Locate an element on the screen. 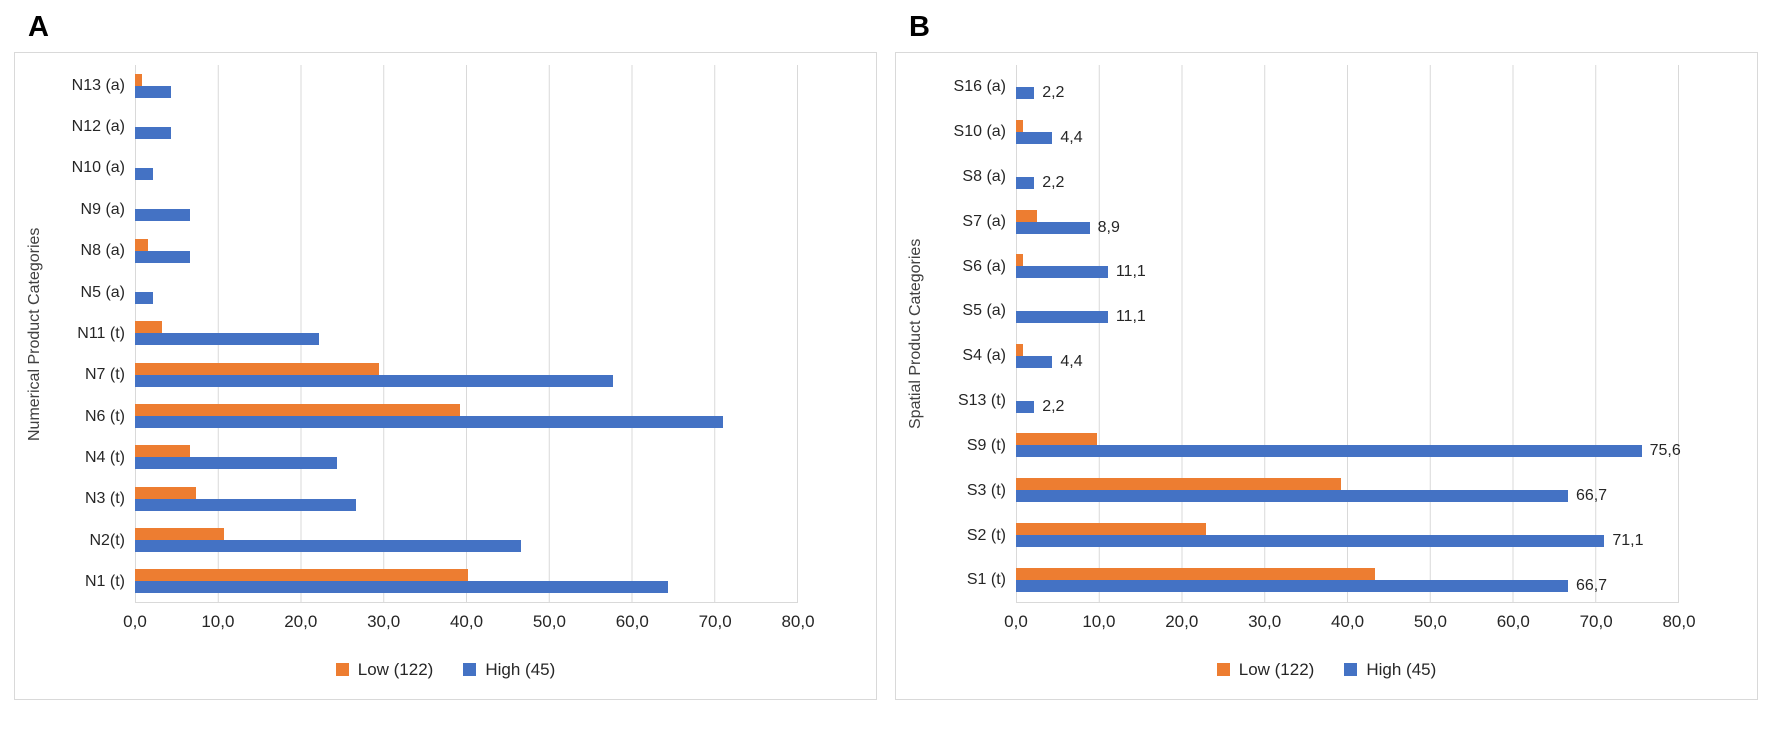 The width and height of the screenshot is (1772, 733). panel-a-label: A is located at coordinates (38, 27).